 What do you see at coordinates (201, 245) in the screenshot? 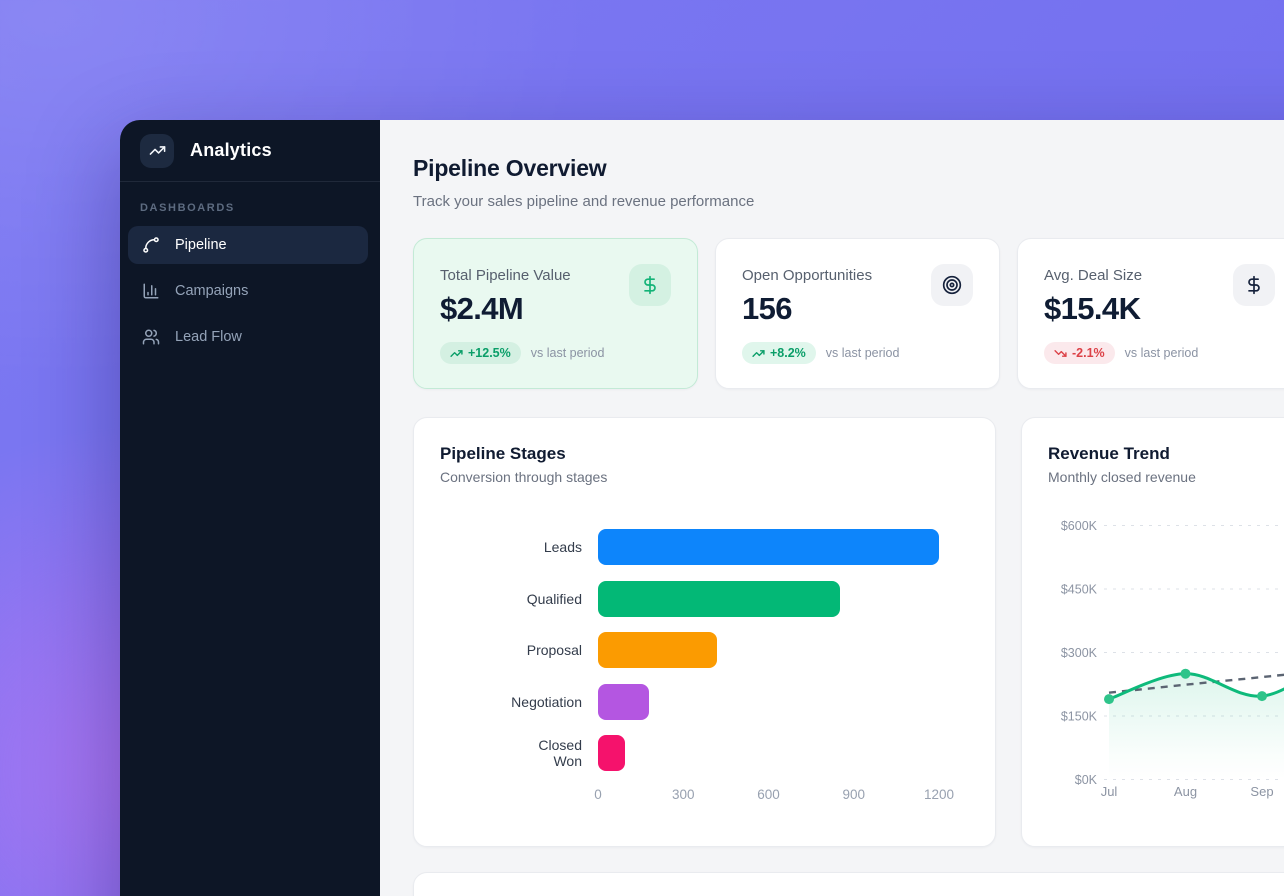
I see `sidebar-item-label: Pipeline` at bounding box center [201, 245].